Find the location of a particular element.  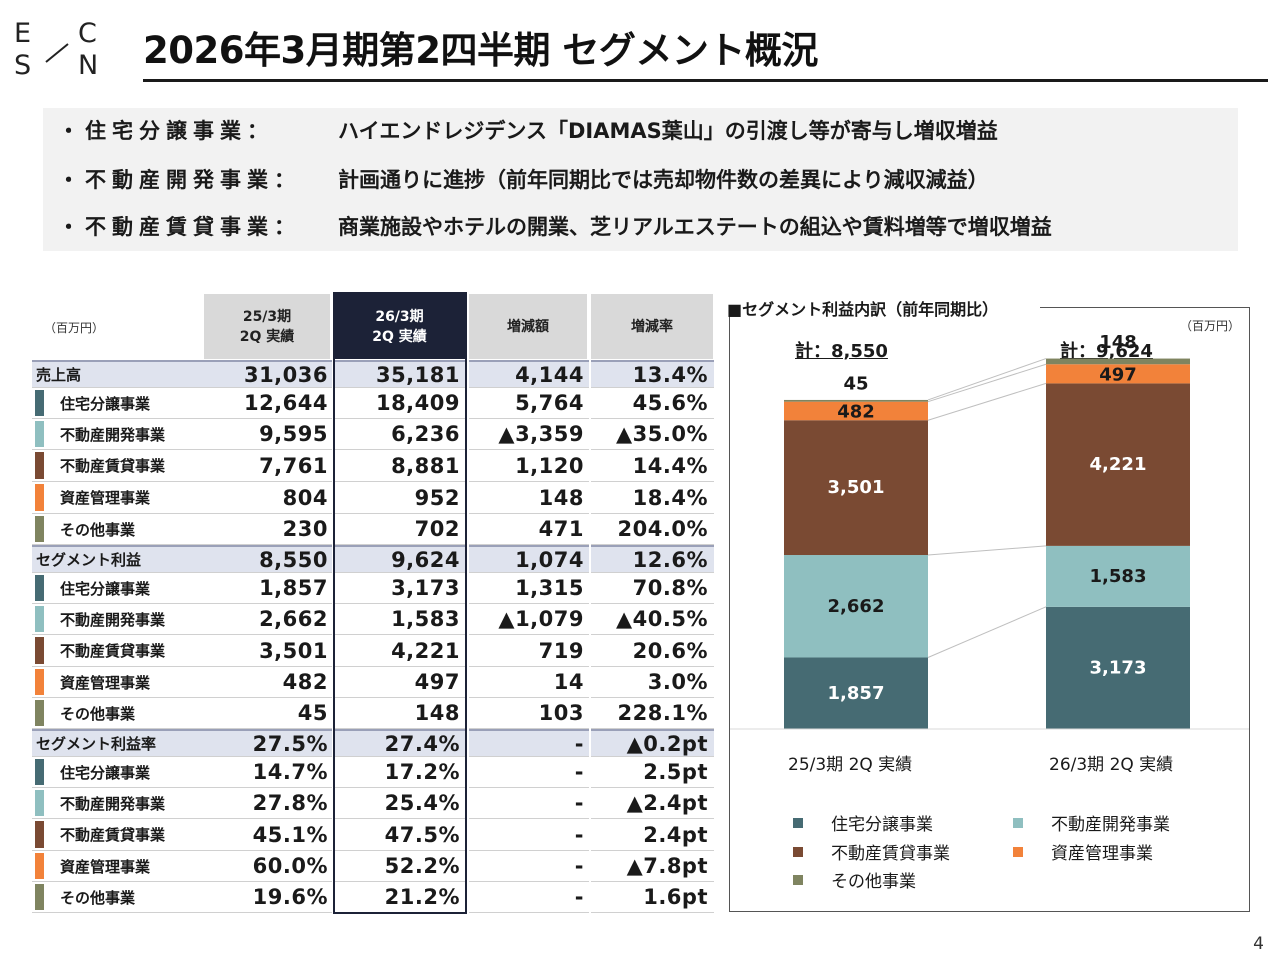

row-label: その他事業 is located at coordinates (98, 713).